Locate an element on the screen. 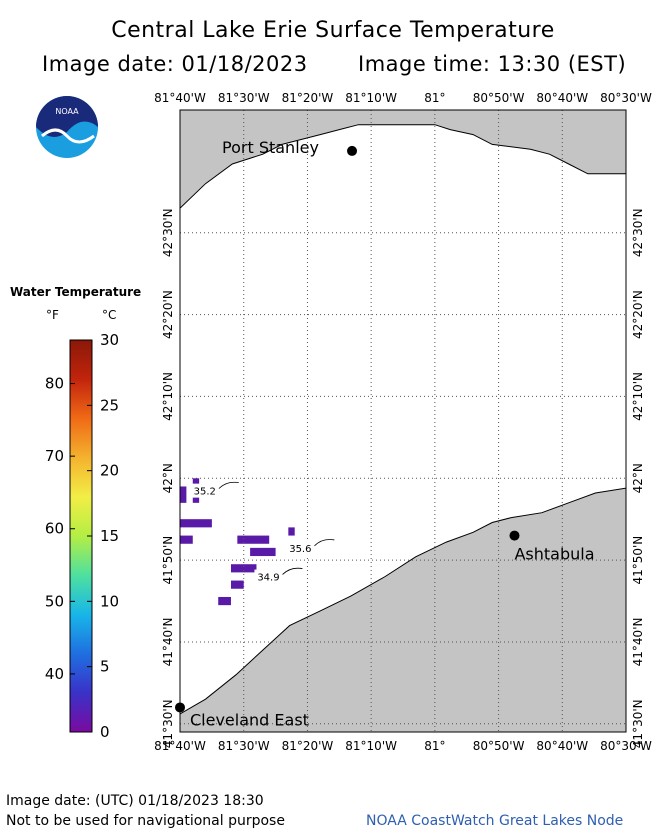  noaa-node-credit: NOAA CoastWatch Great Lakes Node is located at coordinates (495, 821).